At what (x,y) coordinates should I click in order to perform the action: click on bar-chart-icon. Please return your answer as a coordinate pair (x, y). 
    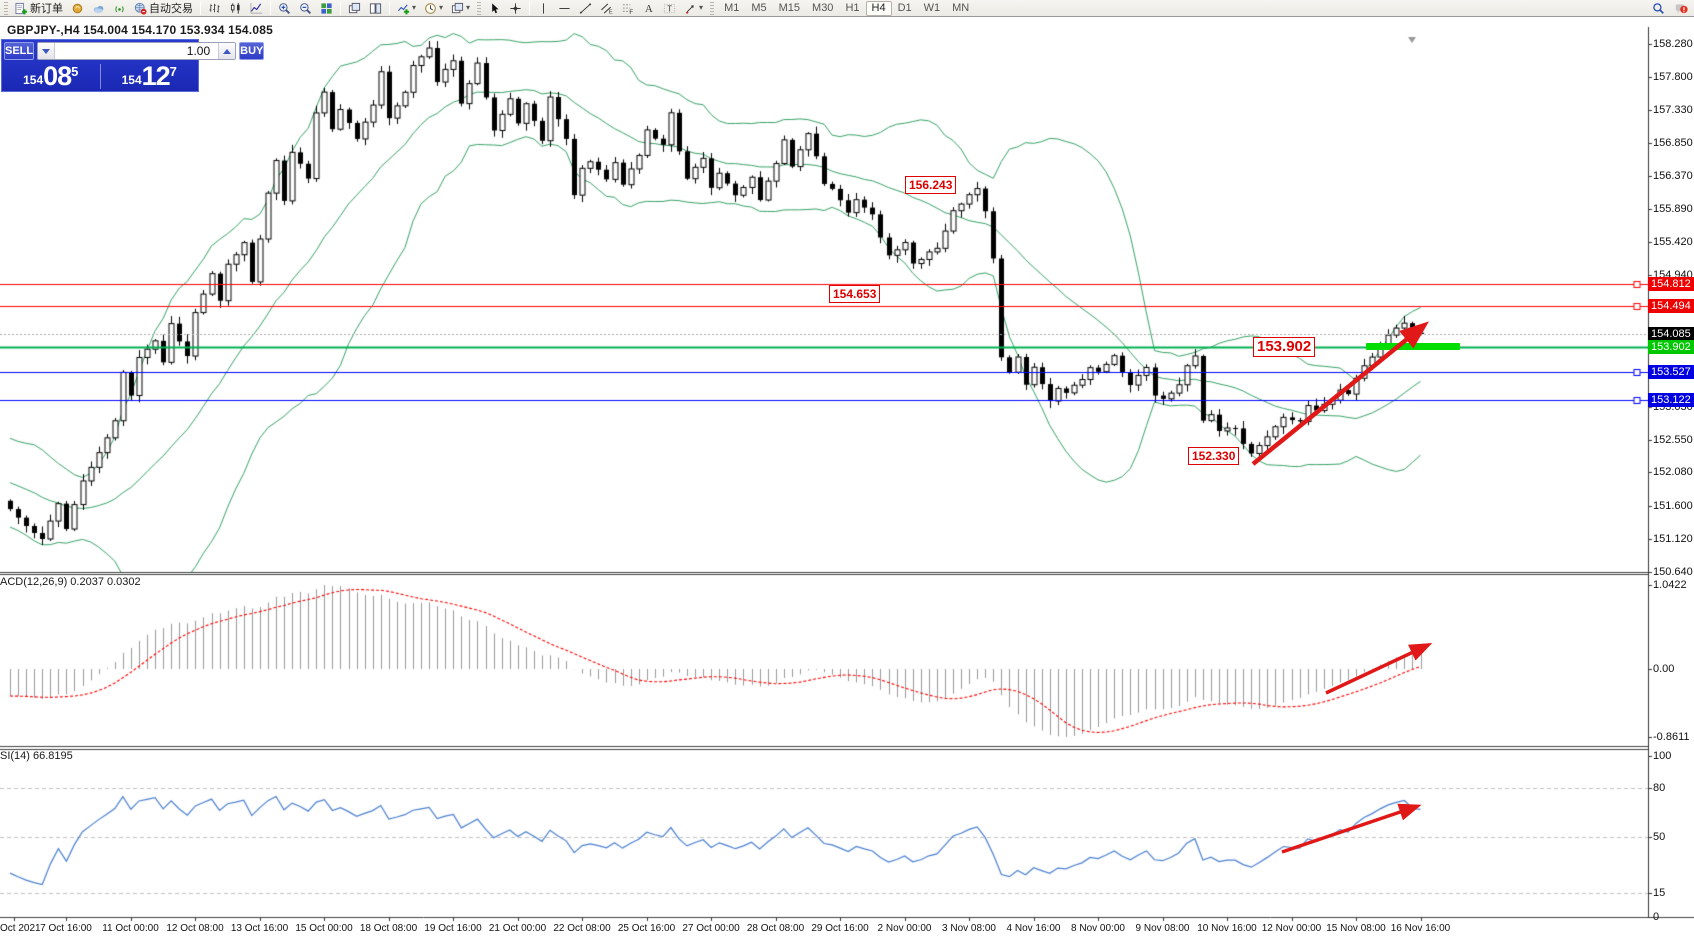
    Looking at the image, I should click on (214, 8).